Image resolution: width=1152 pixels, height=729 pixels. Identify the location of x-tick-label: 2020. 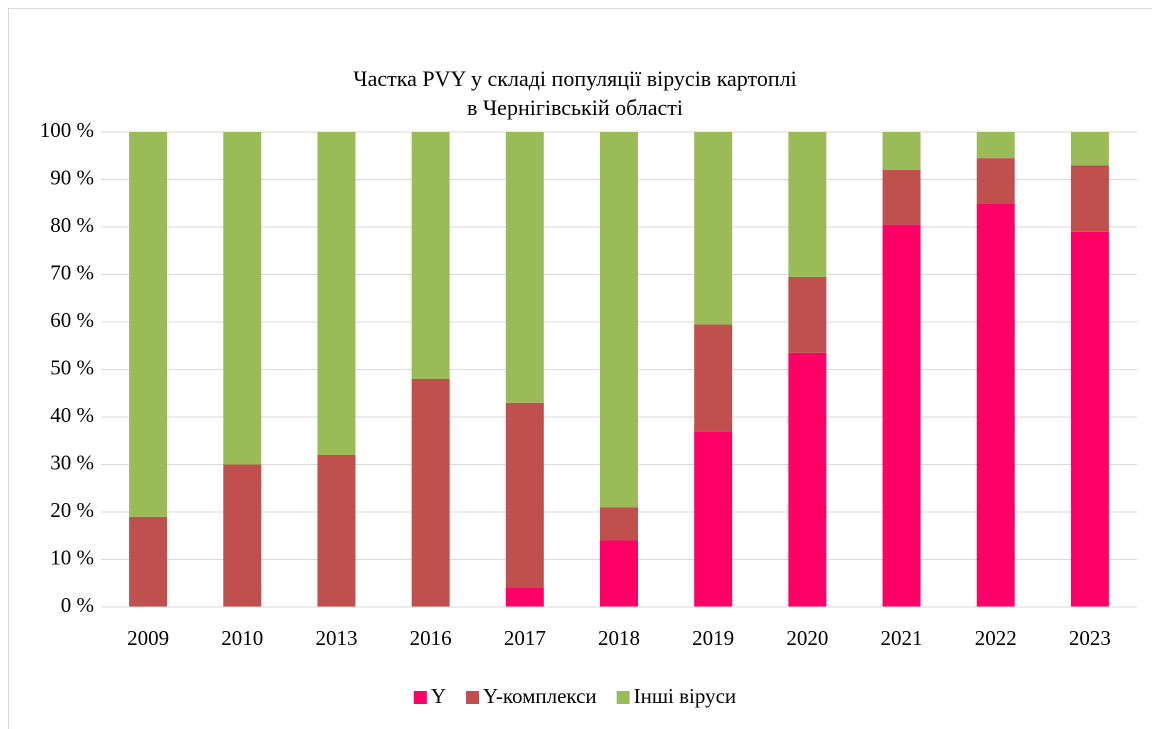
(807, 638).